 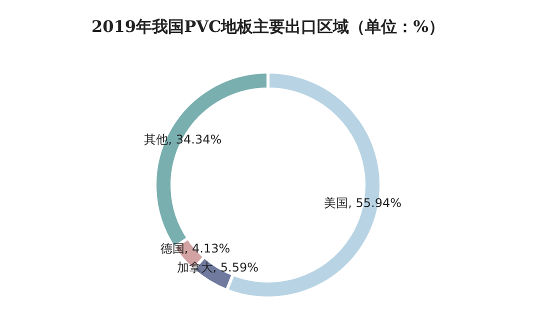 I want to click on chart-title: 2019年我国PVC地板主要出口区域（单位：%）, so click(x=268, y=26).